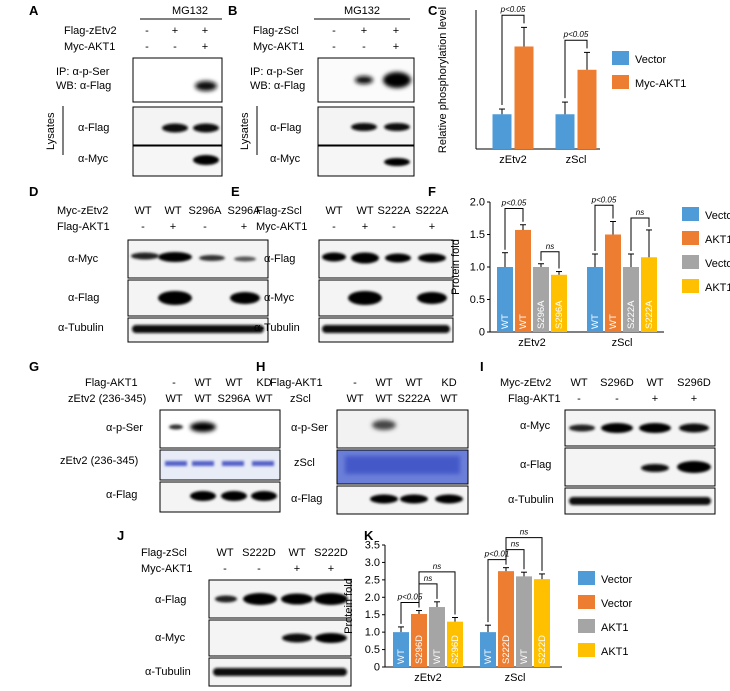  Describe the element at coordinates (372, 615) in the screenshot. I see `y-tick-label: 1.5` at that location.